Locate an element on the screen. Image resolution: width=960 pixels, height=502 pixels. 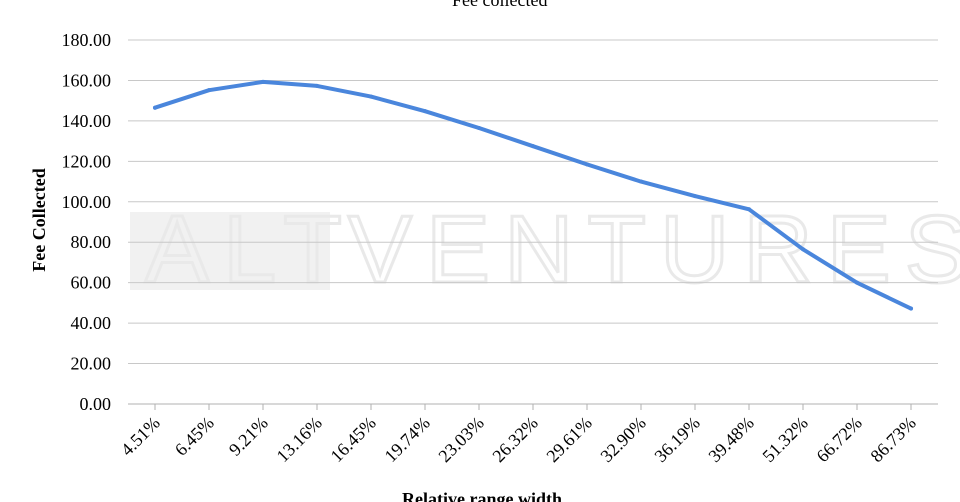
watermark-left-text: ALT is located at coordinates (250, 249).